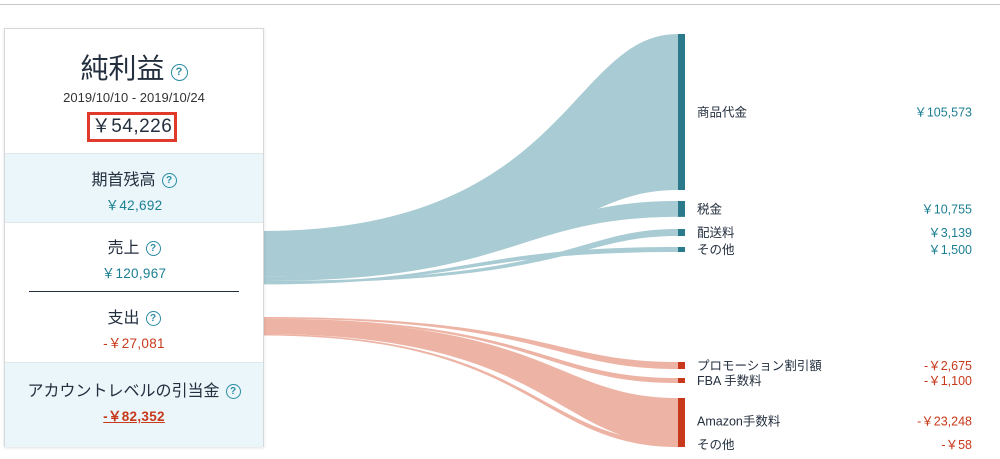 The height and width of the screenshot is (459, 1000). I want to click on sankey-category-label: 税金, so click(710, 208).